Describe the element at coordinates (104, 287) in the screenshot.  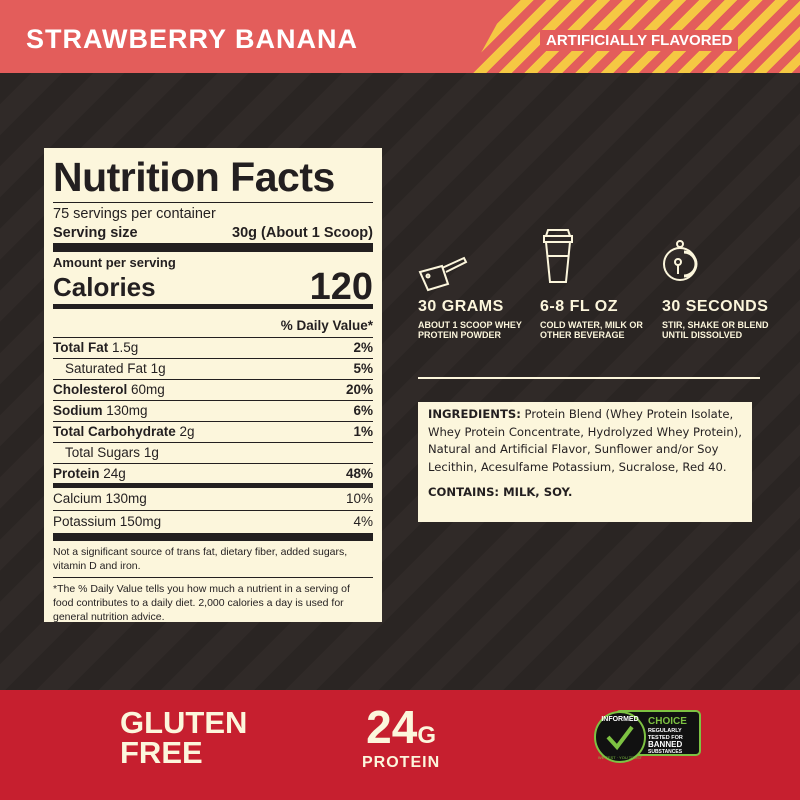
I see `calories-label: Calories` at that location.